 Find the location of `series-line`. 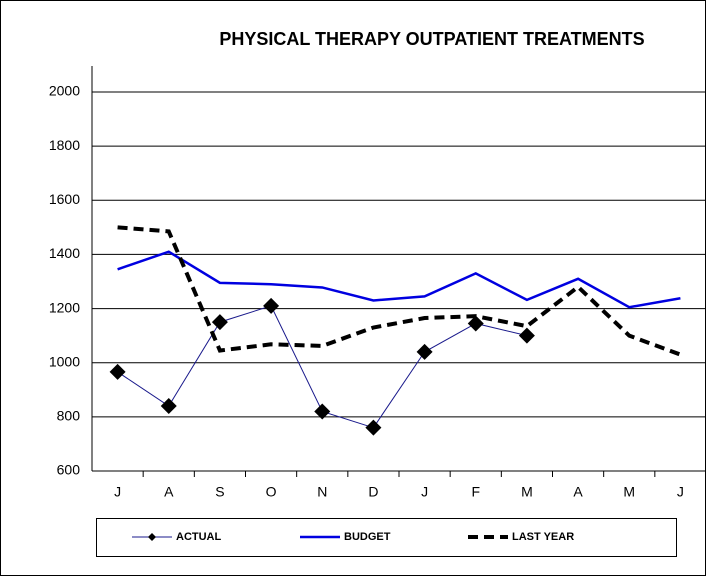

series-line is located at coordinates (399, 279).